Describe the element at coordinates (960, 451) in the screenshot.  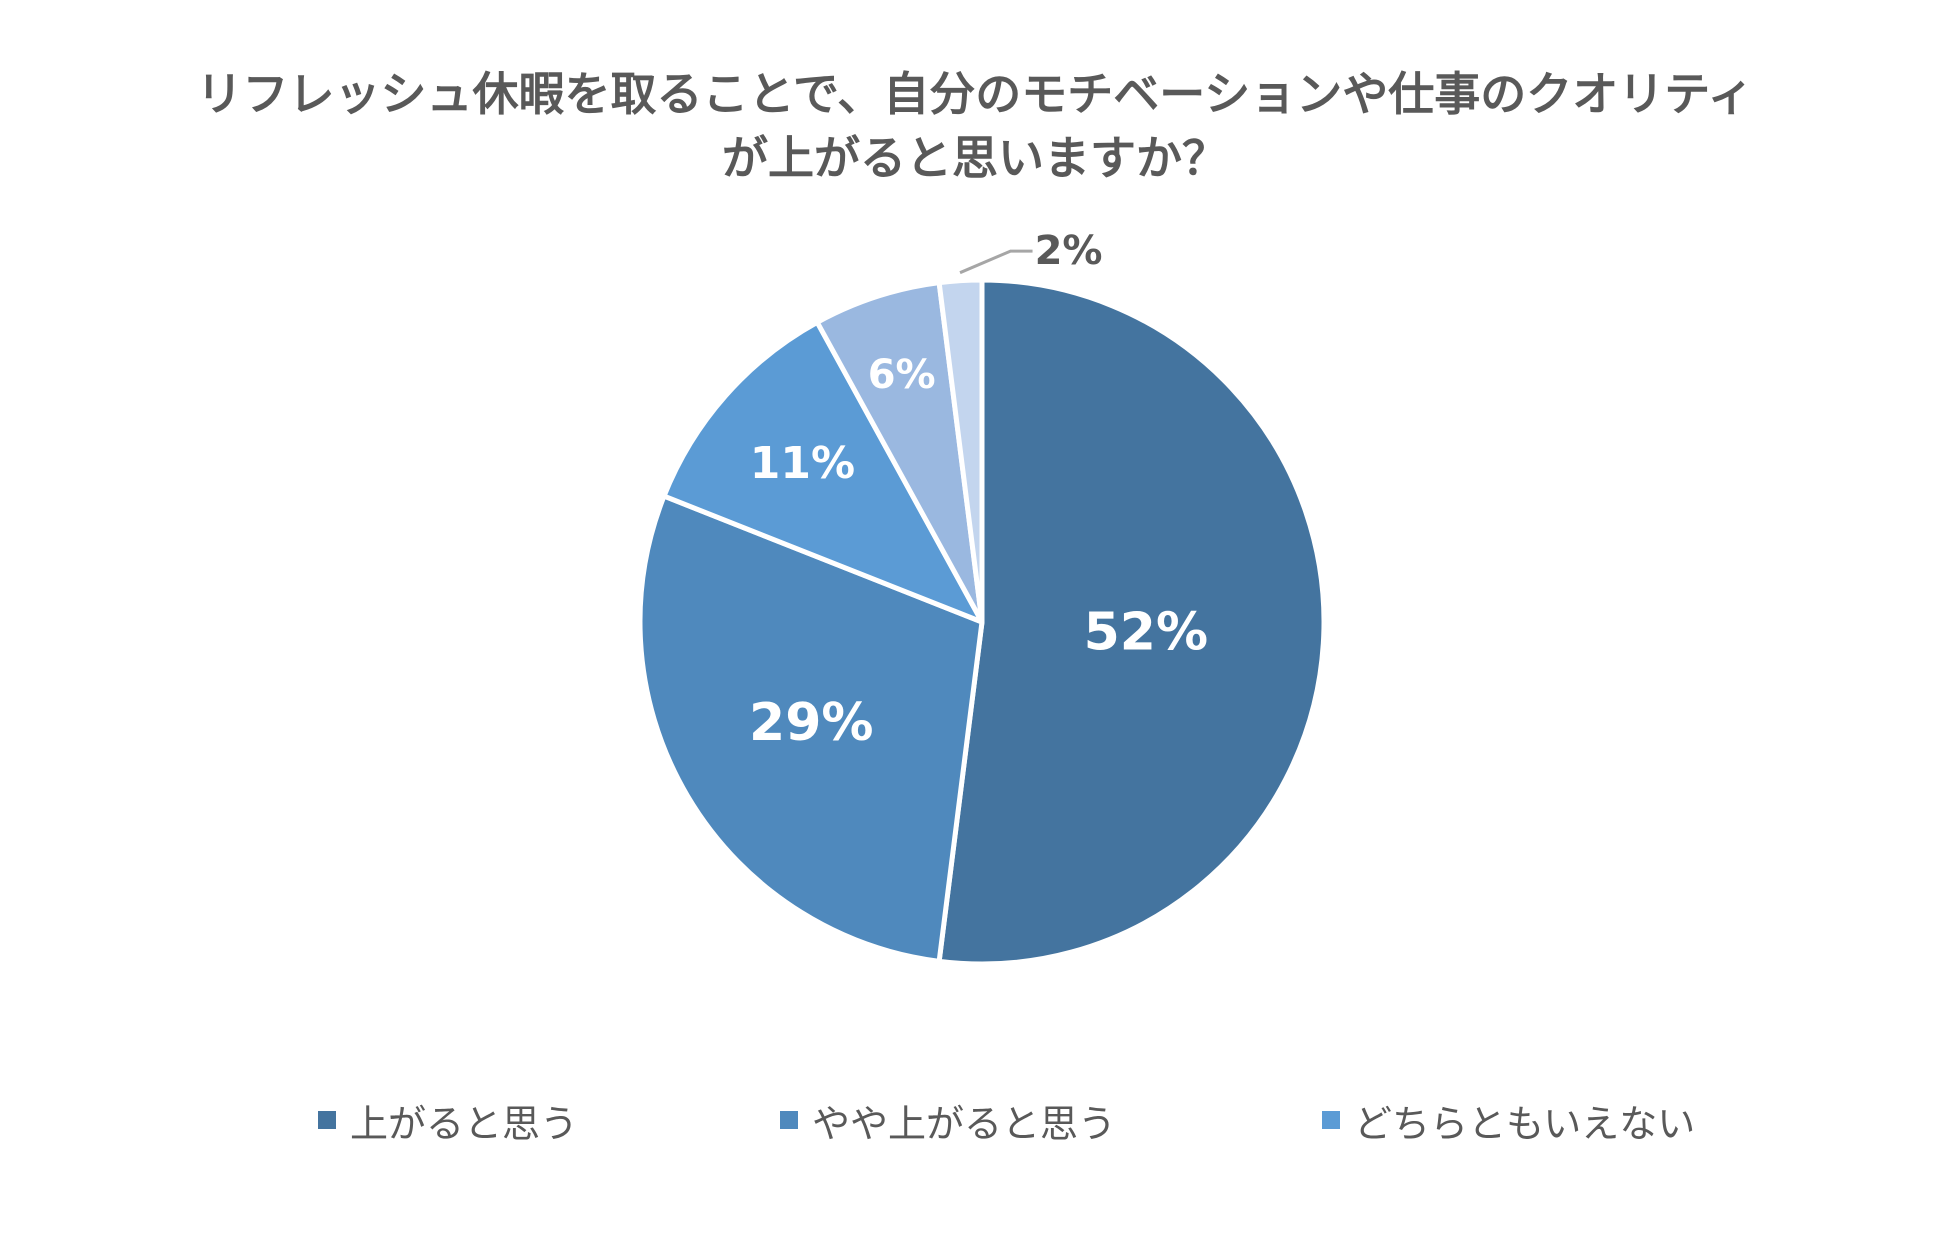
I see `pie-slice-other-b` at that location.